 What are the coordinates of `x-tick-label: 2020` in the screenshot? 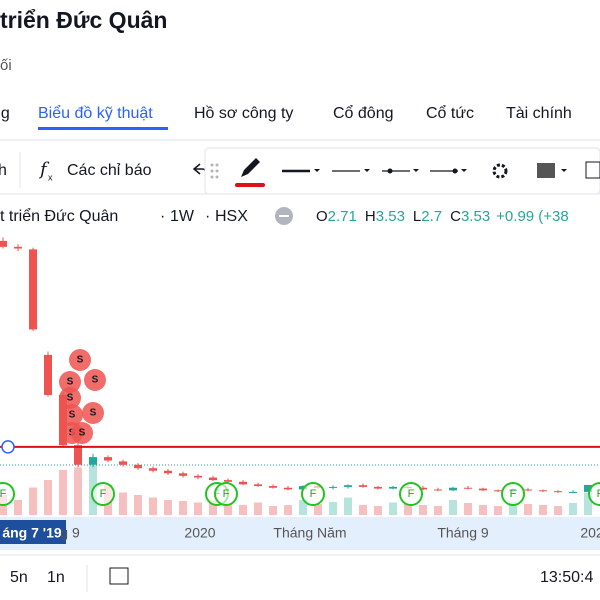 It's located at (199, 533).